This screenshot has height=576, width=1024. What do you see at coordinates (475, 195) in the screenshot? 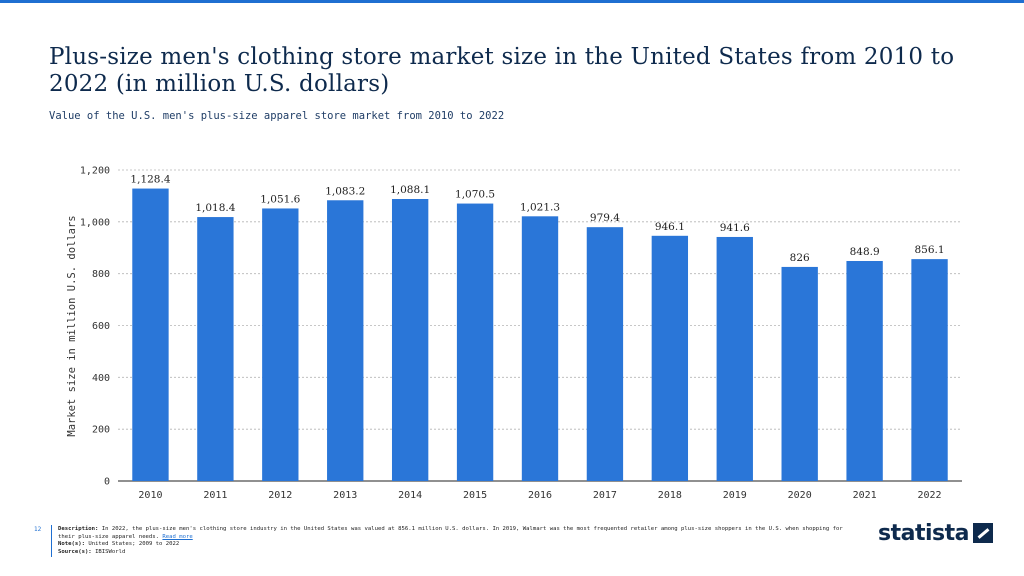
I see `data-label: 1,070.5` at bounding box center [475, 195].